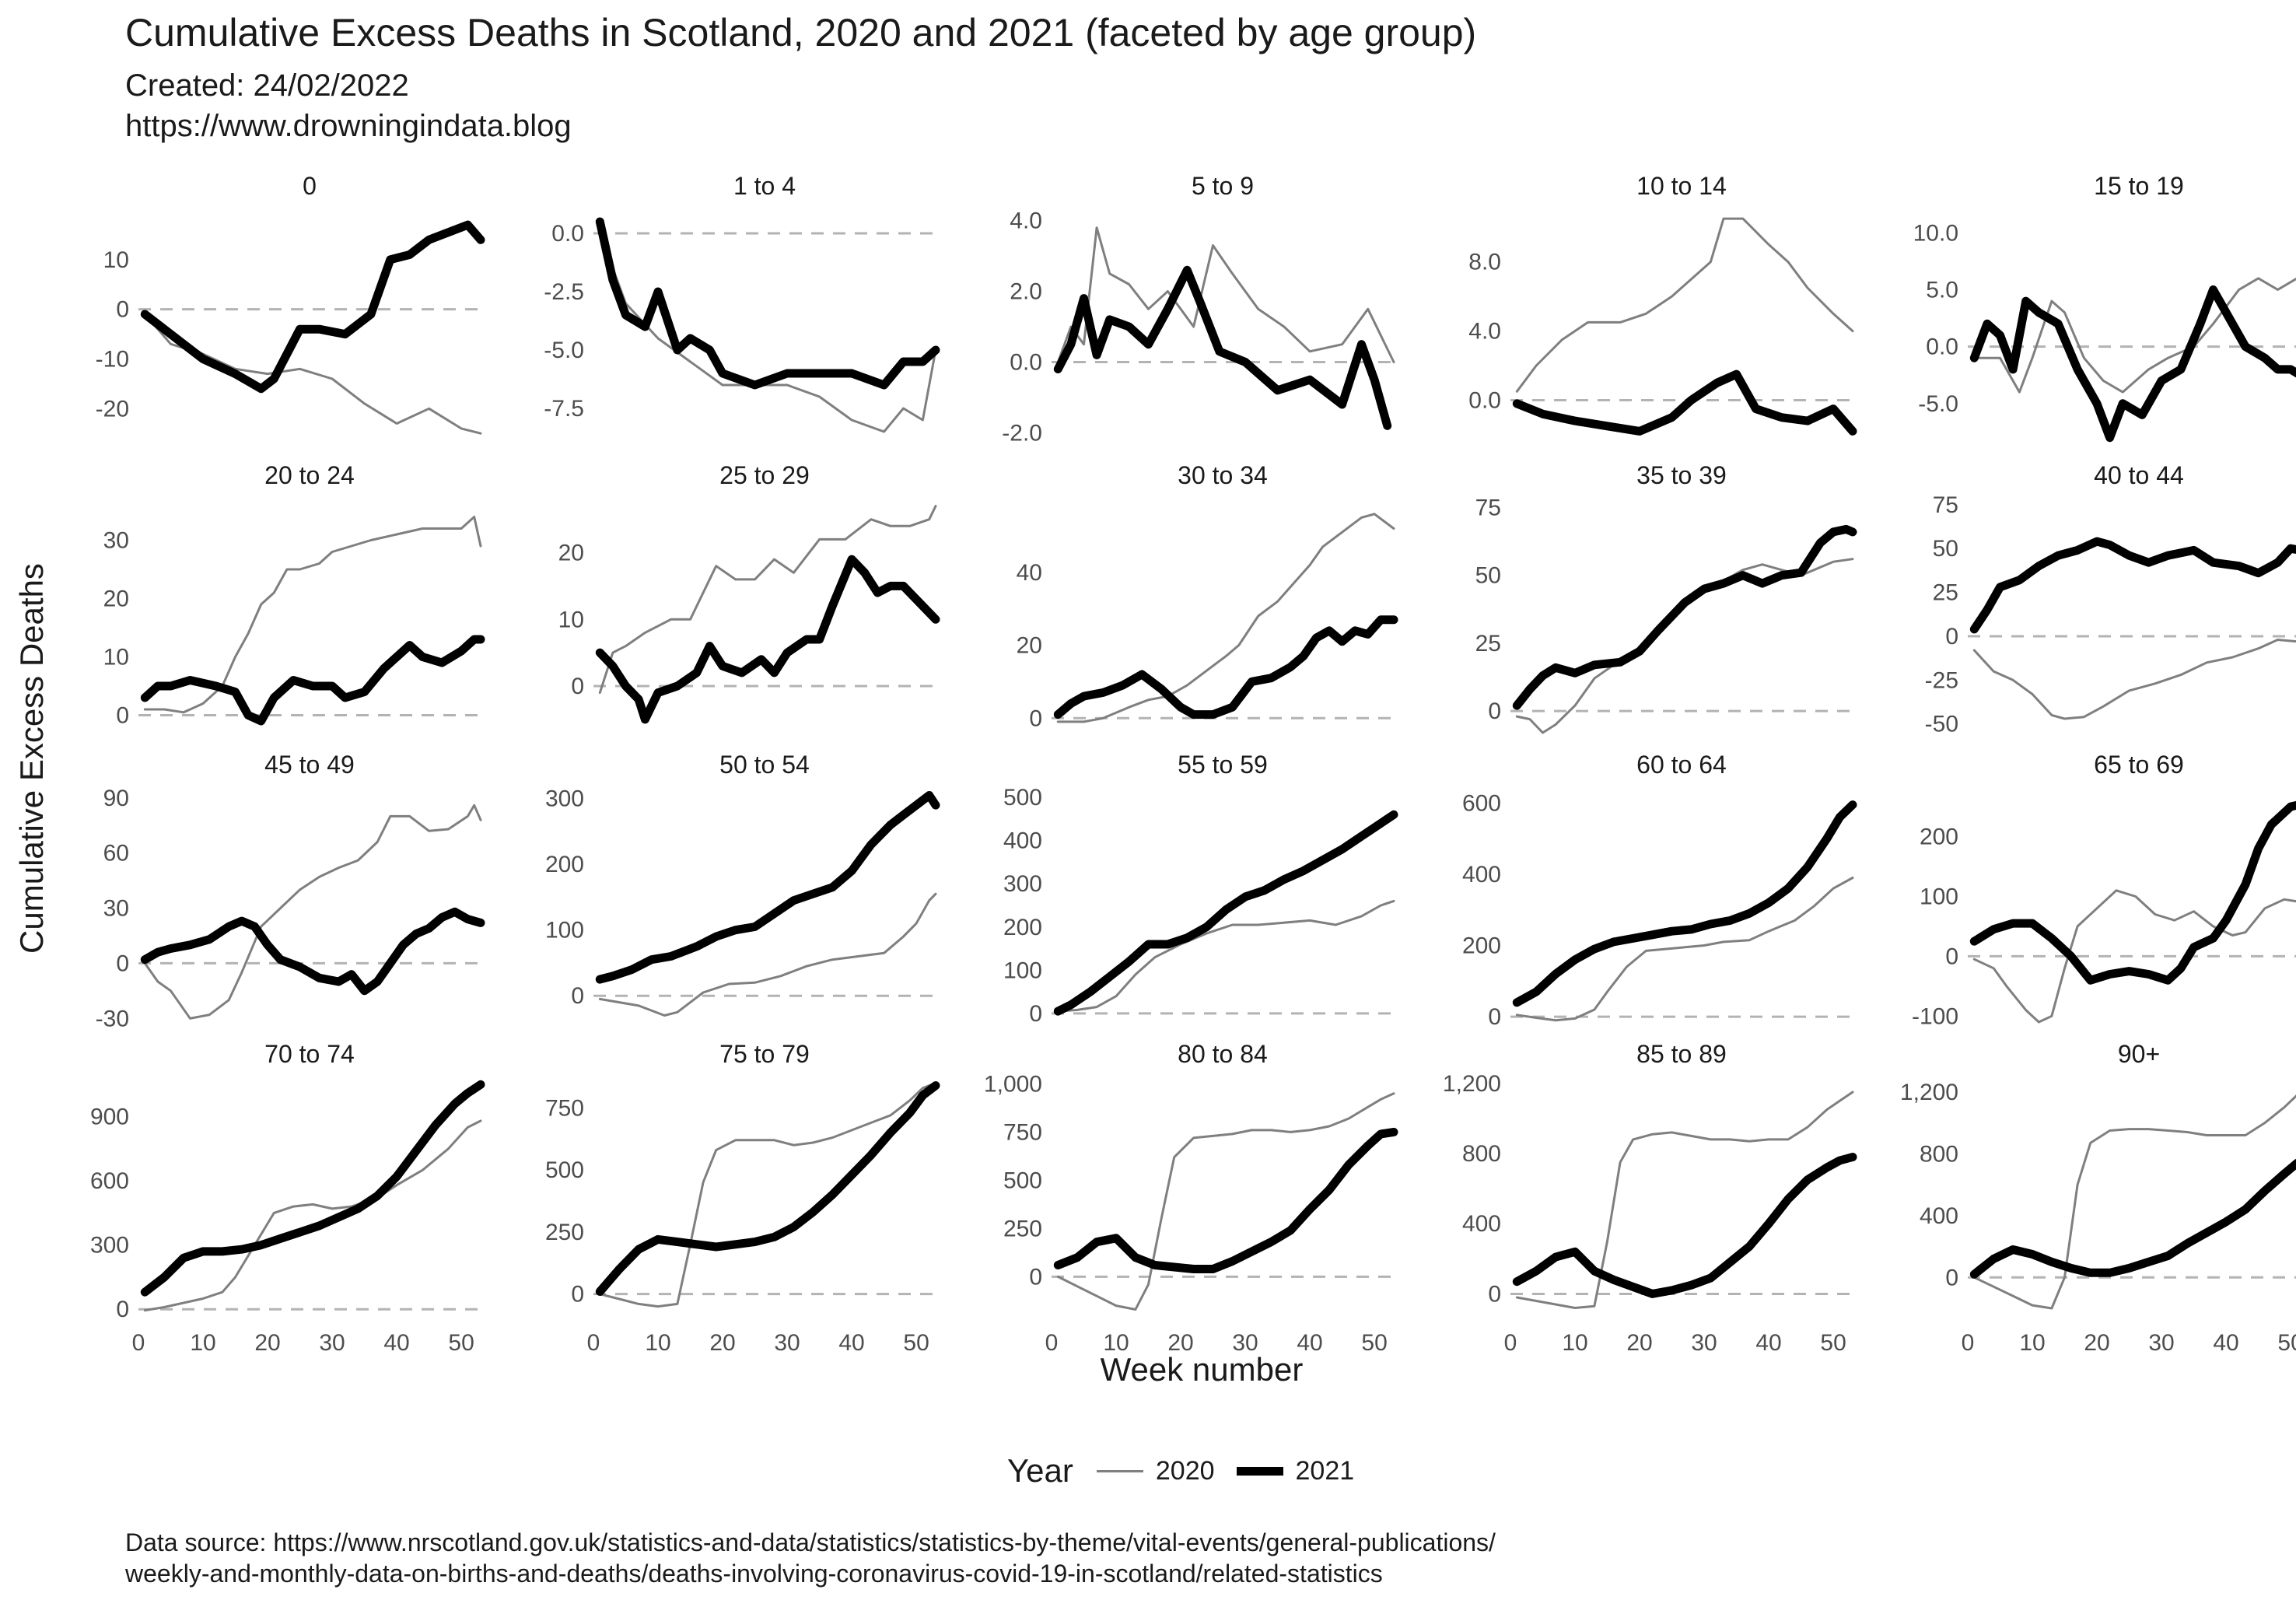 This screenshot has height=1607, width=2296. I want to click on blog-url-text: https://www.drowningindata.blog, so click(349, 126).